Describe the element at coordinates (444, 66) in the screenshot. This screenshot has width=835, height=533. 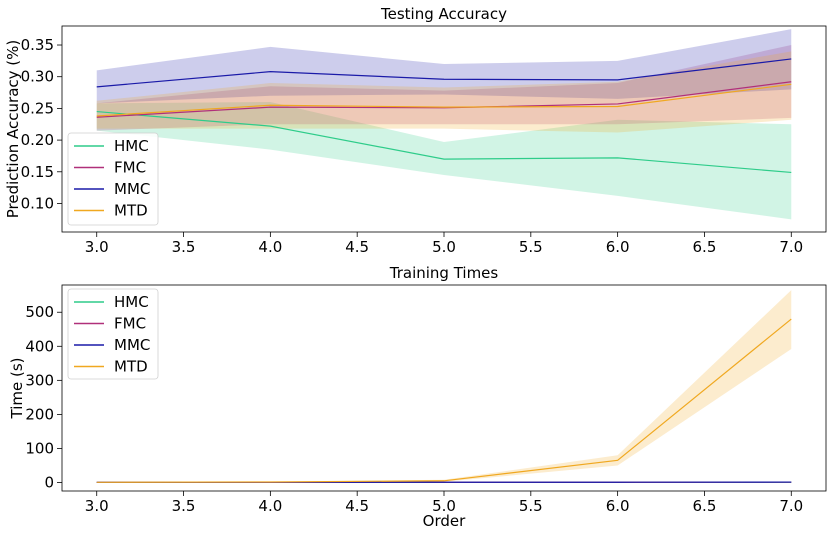
I see `band-mmc` at that location.